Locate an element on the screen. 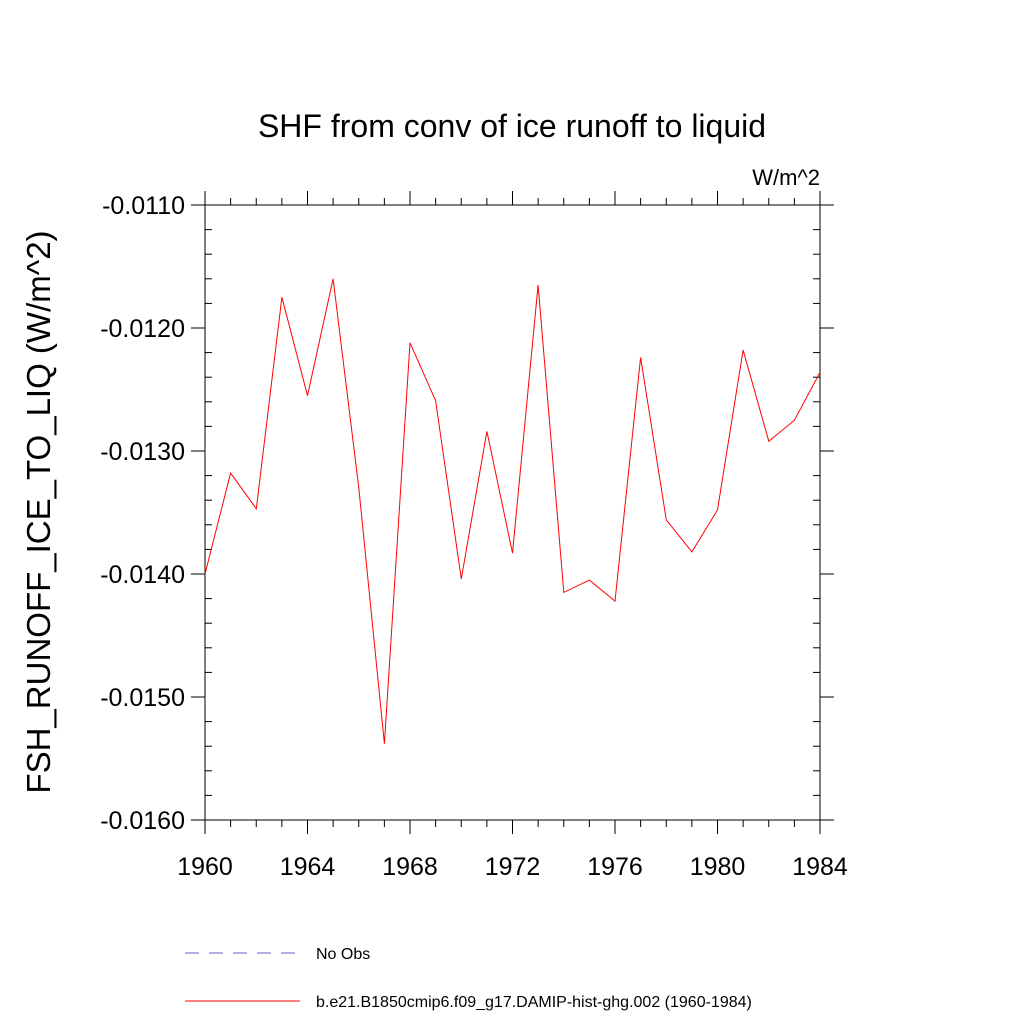 The width and height of the screenshot is (1024, 1024). units-label: W/m^2 is located at coordinates (786, 177).